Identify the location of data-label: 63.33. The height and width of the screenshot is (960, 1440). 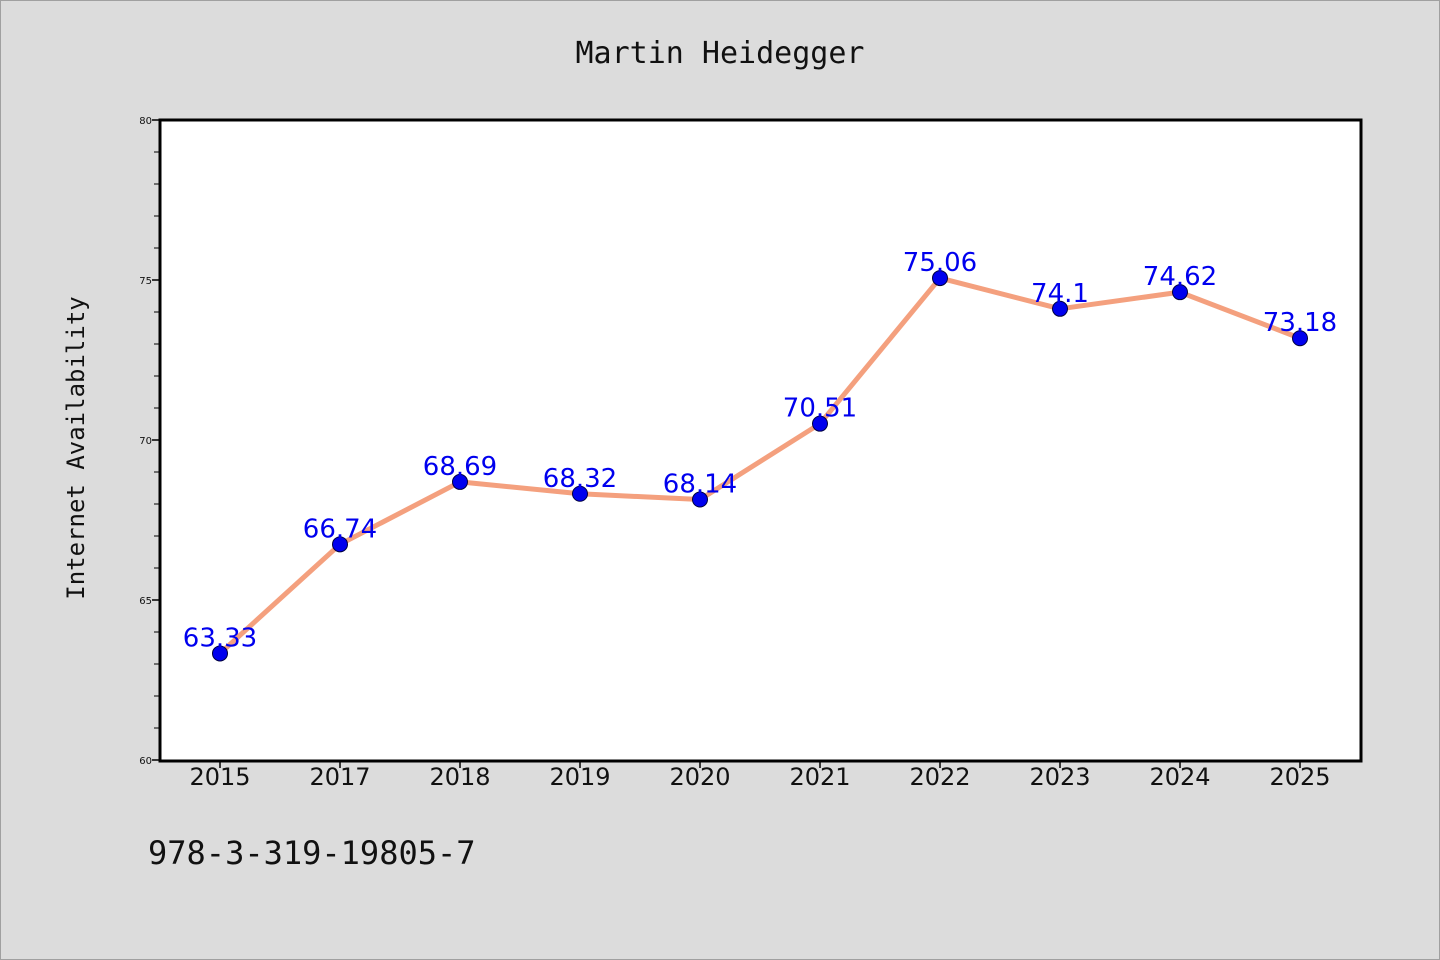
(220, 638).